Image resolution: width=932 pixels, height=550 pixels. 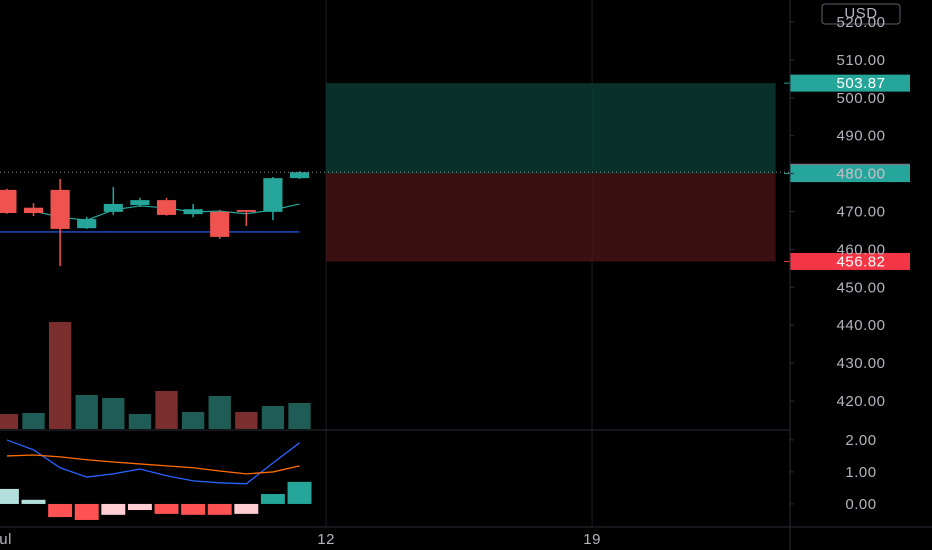 What do you see at coordinates (6, 539) in the screenshot?
I see `x-tick-label: ul` at bounding box center [6, 539].